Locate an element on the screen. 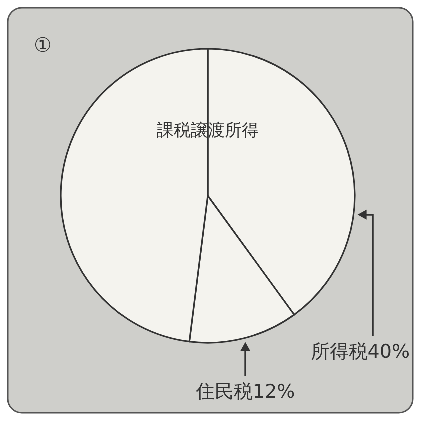 The height and width of the screenshot is (421, 421). slice-label: 住民税12% is located at coordinates (245, 392).